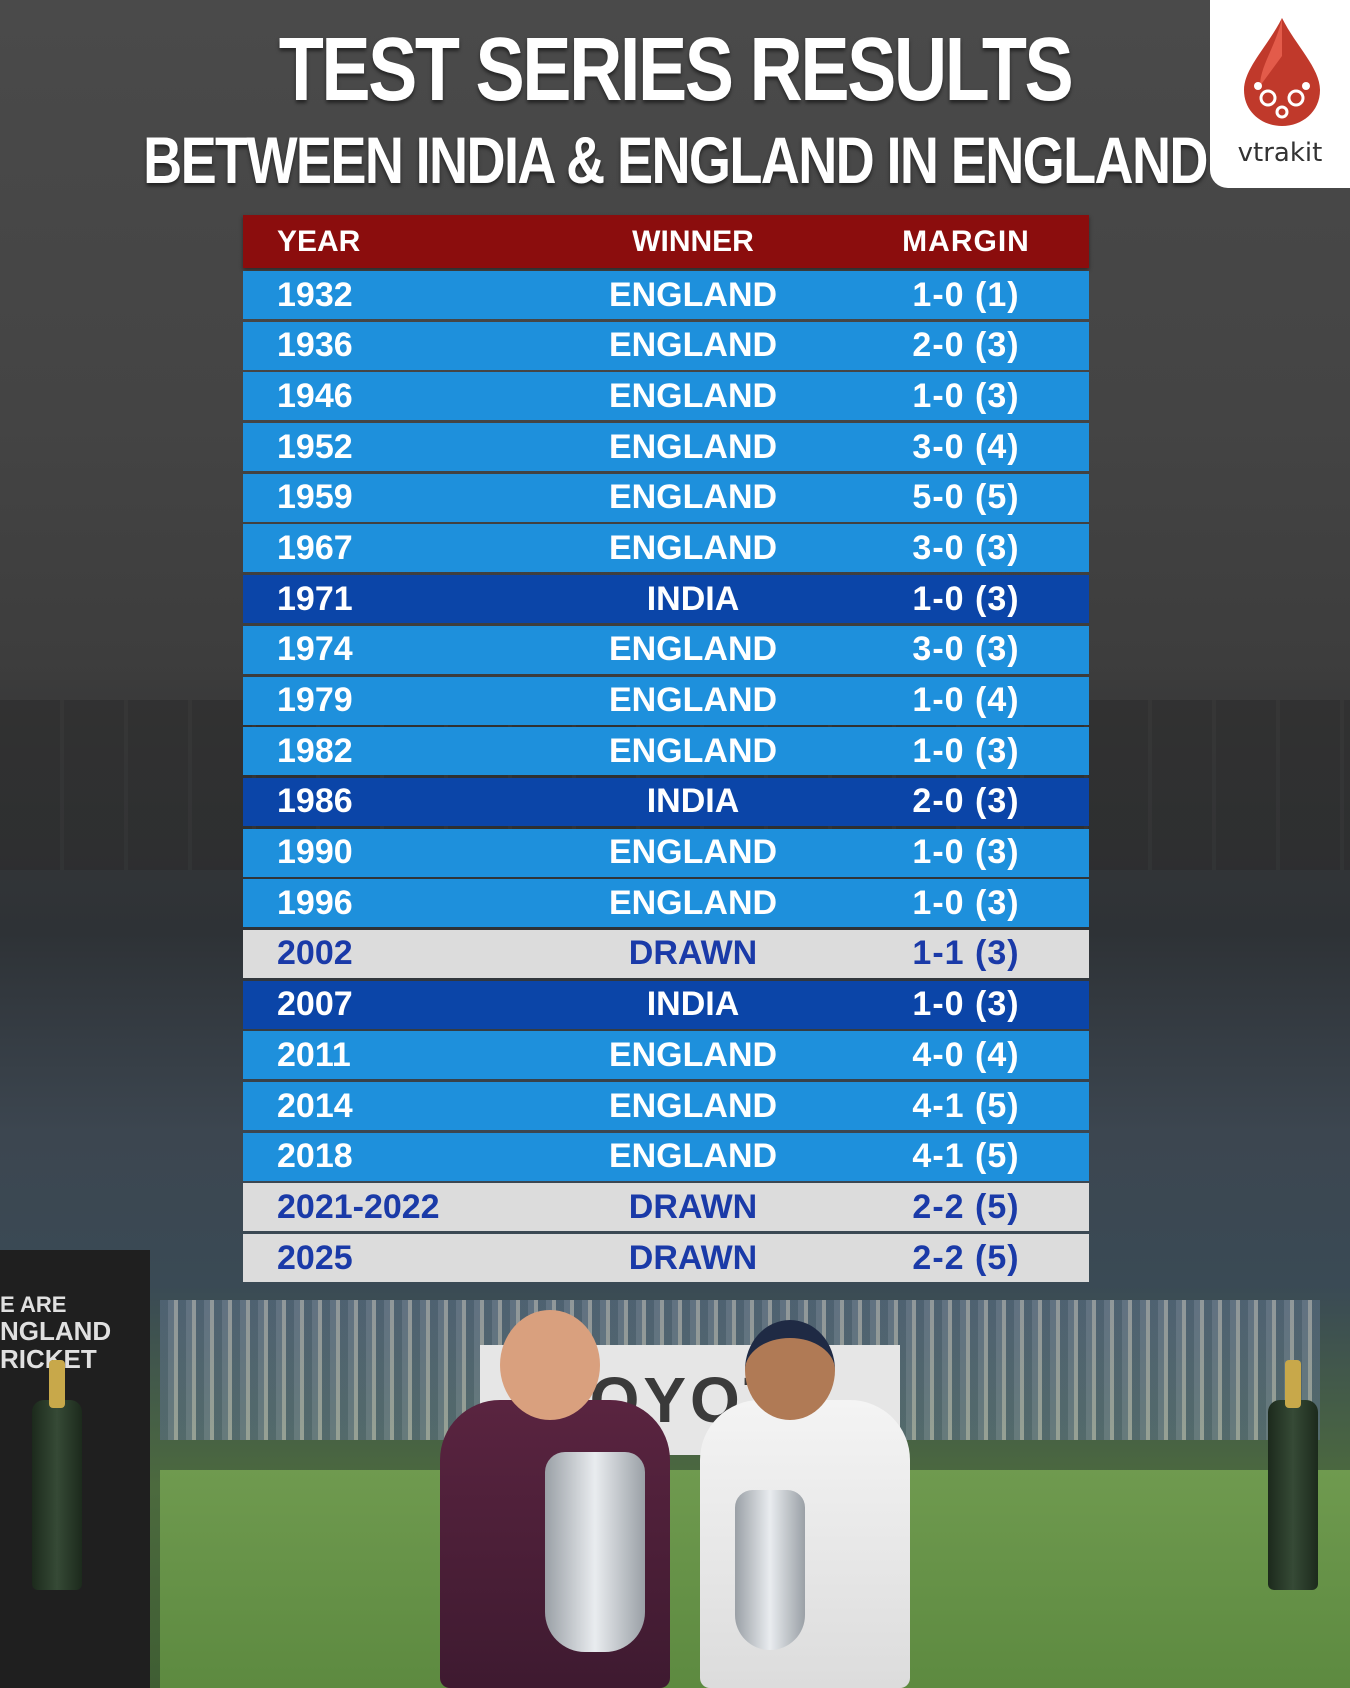 The image size is (1350, 1688). What do you see at coordinates (315, 953) in the screenshot?
I see `cell-year: 2002` at bounding box center [315, 953].